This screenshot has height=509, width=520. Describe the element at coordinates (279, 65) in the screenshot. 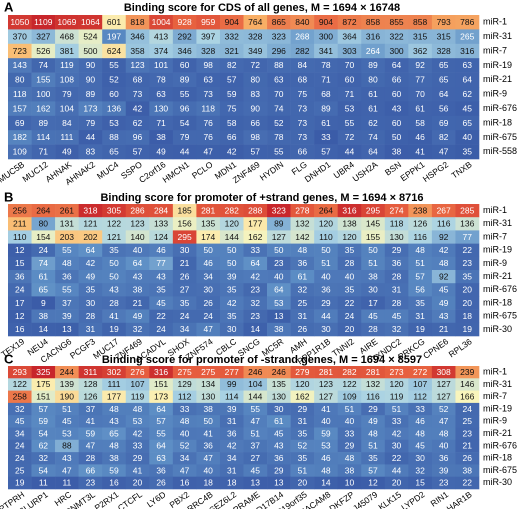

I see `cell-value: 88` at that location.